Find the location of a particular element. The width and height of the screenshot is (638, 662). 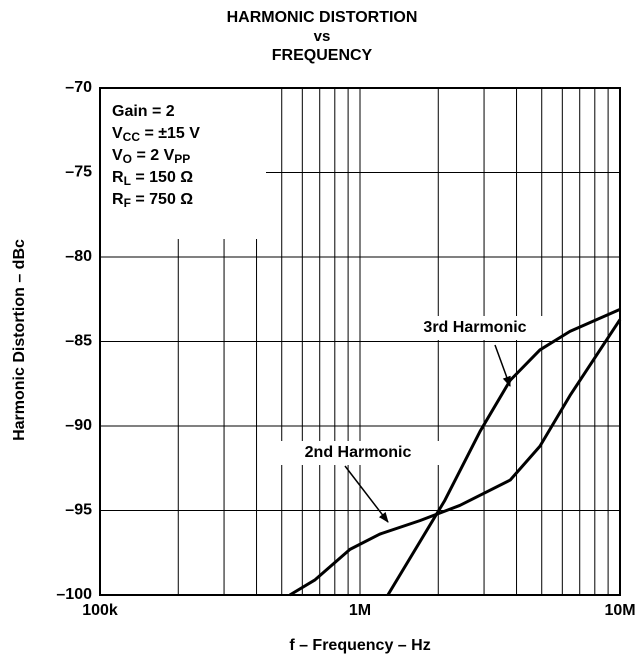

condition: RL = 150 Ω is located at coordinates (152, 178).